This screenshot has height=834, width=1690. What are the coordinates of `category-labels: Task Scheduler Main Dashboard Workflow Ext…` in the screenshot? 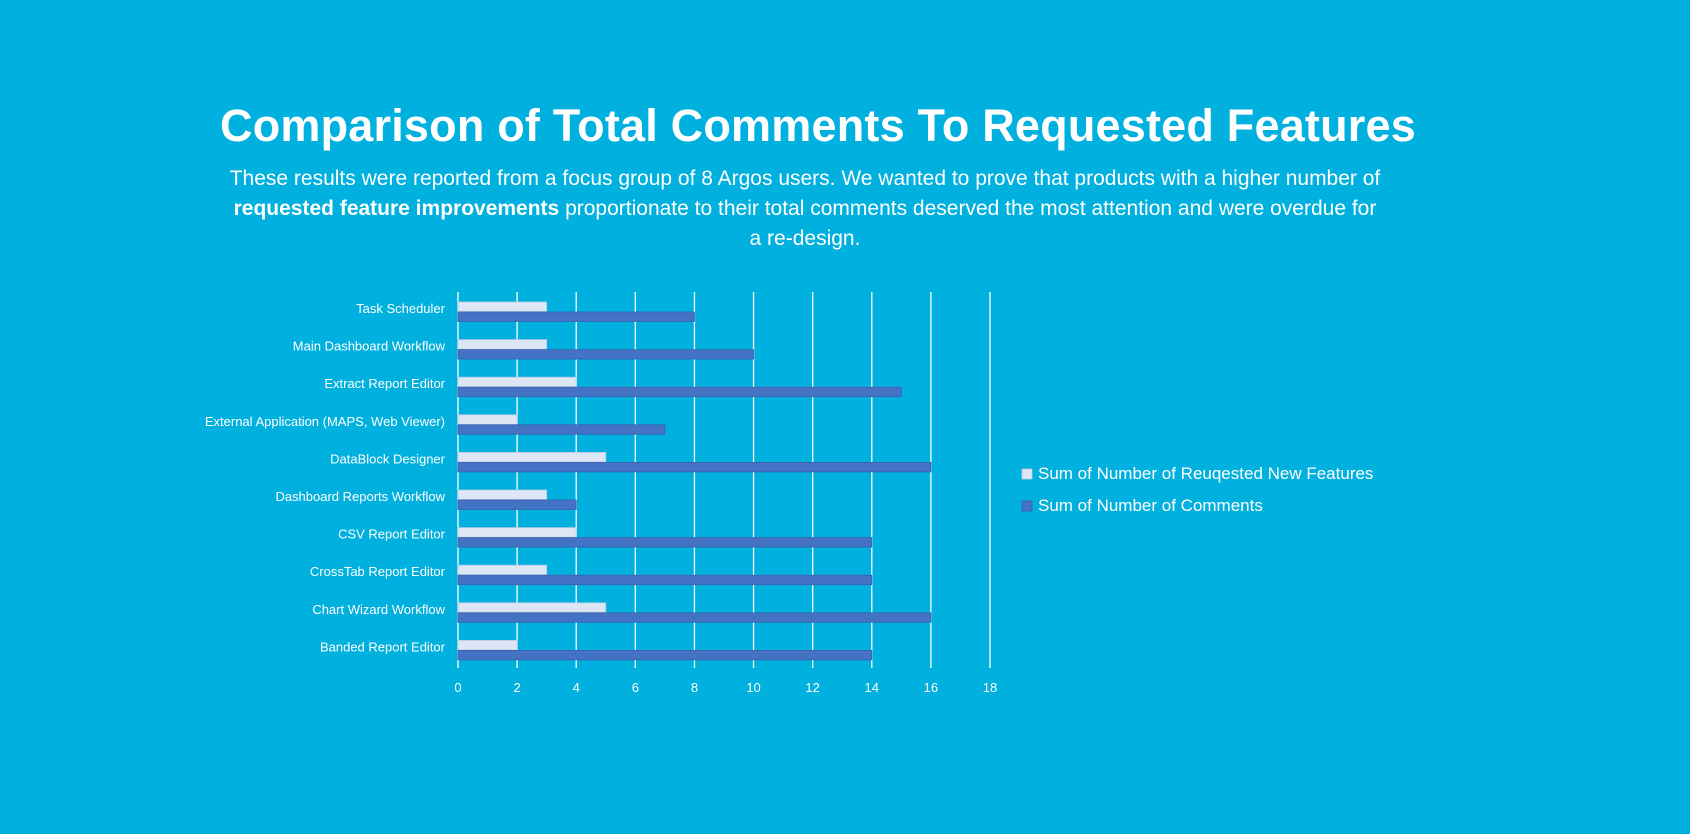 It's located at (325, 477).